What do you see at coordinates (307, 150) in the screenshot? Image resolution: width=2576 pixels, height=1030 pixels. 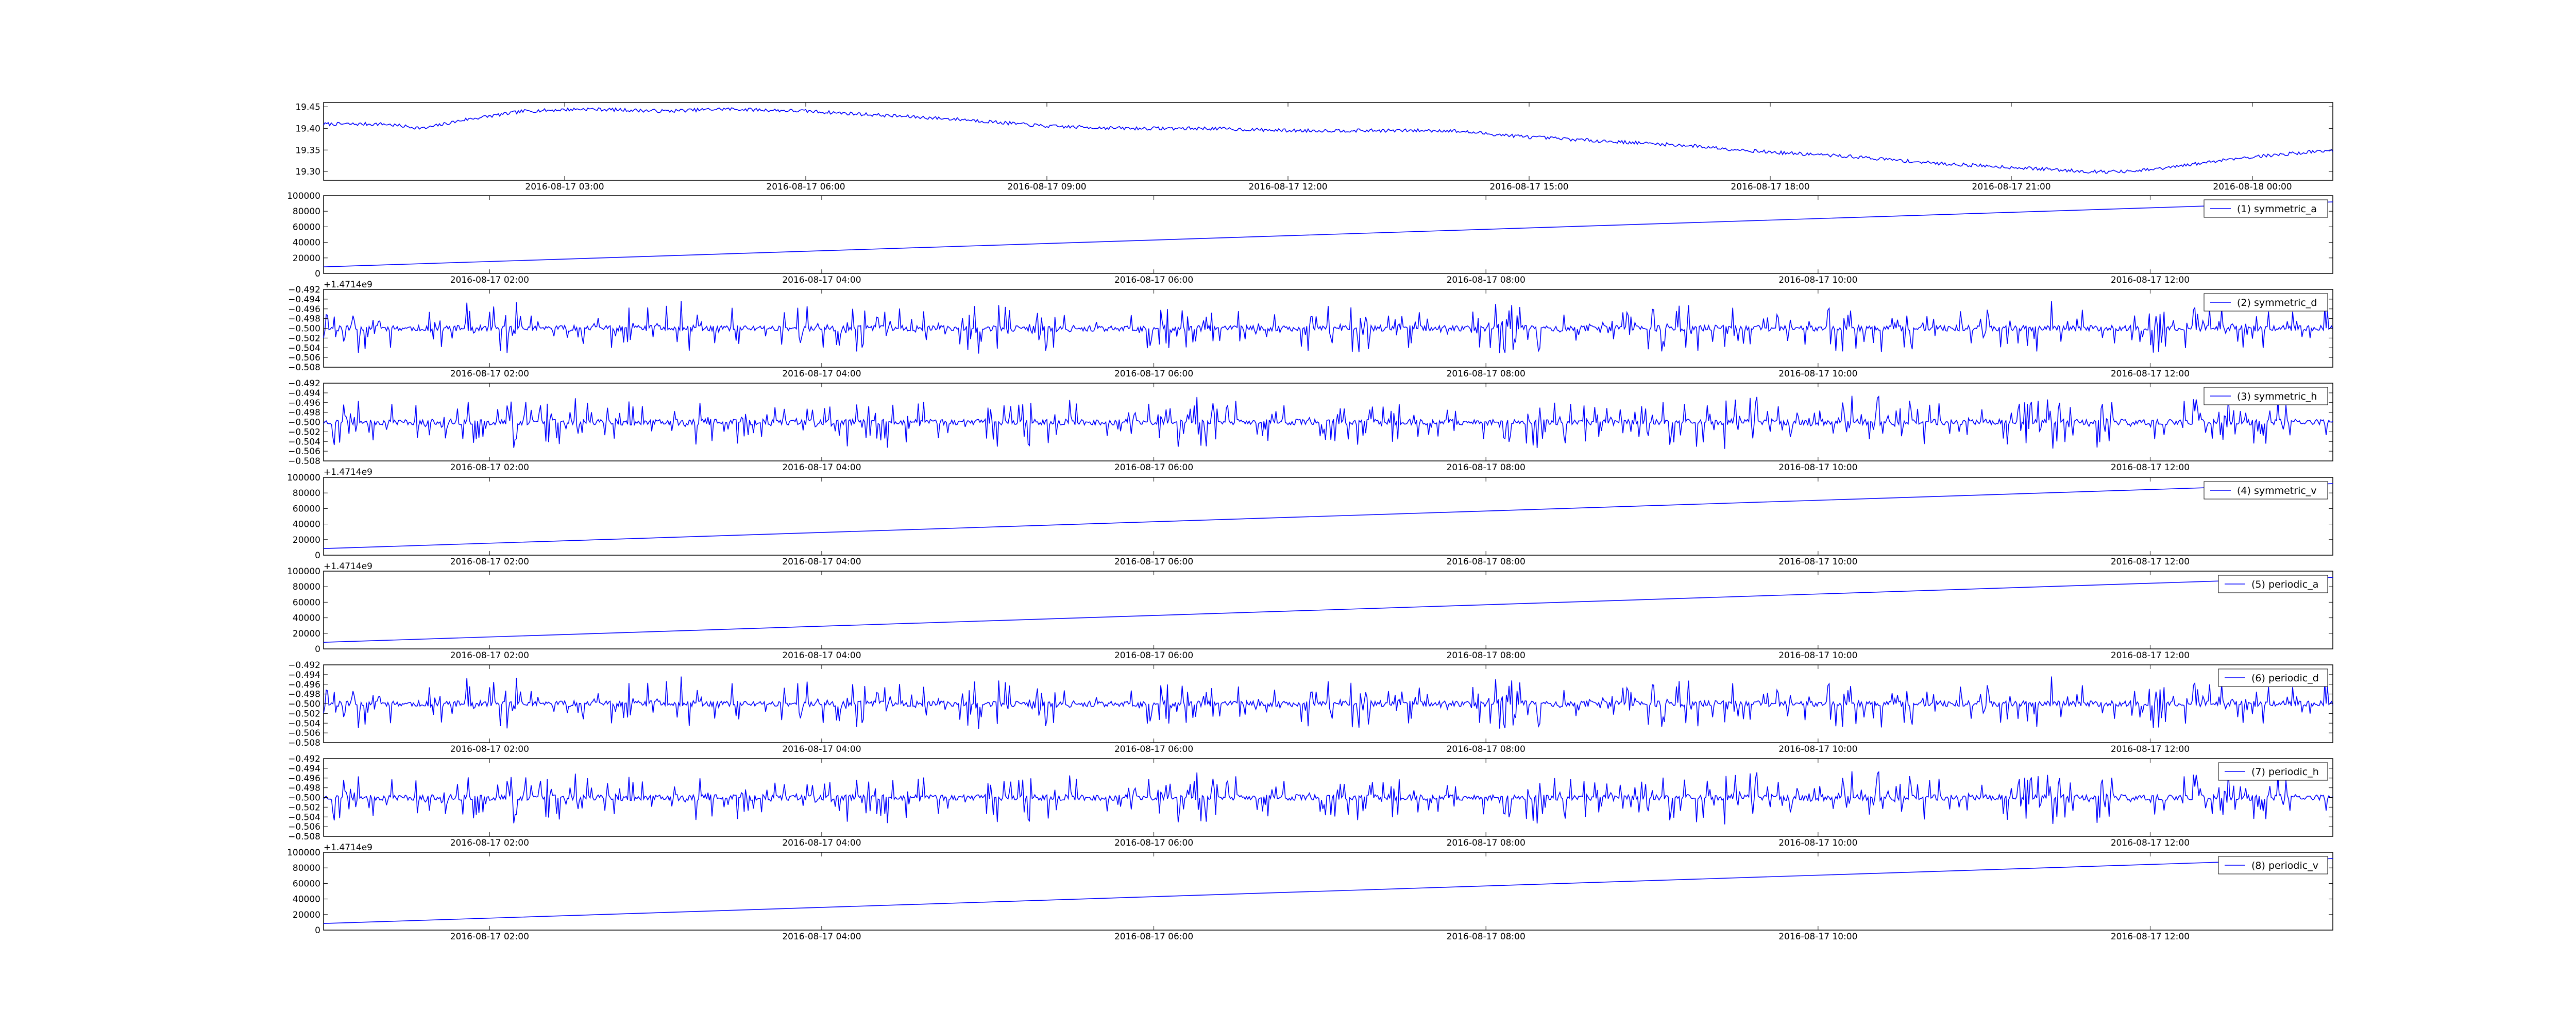 I see `y-tick-label: 19.35` at bounding box center [307, 150].